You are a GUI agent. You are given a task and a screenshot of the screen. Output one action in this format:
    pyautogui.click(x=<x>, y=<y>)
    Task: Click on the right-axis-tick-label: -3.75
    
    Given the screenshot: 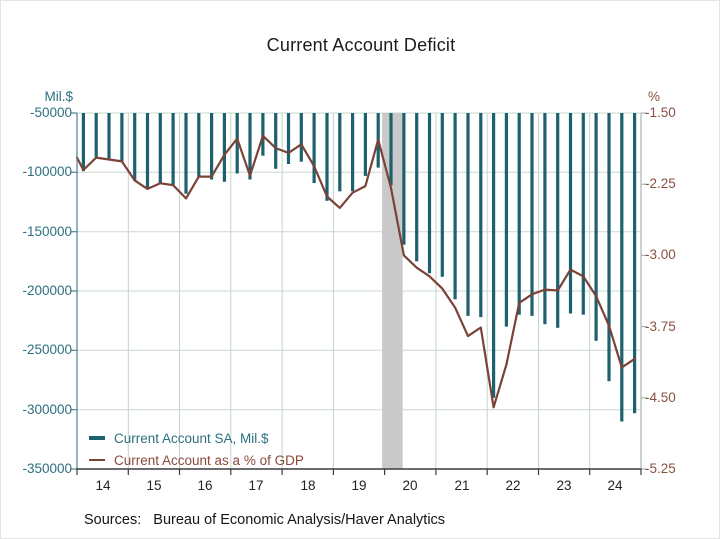 What is the action you would take?
    pyautogui.click(x=660, y=326)
    